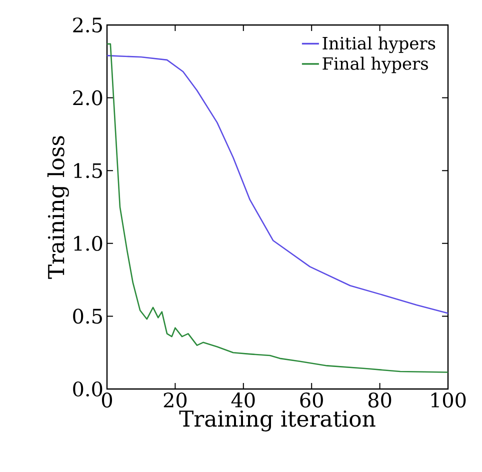  What do you see at coordinates (88, 170) in the screenshot?
I see `y-tick-label: 1.5` at bounding box center [88, 170].